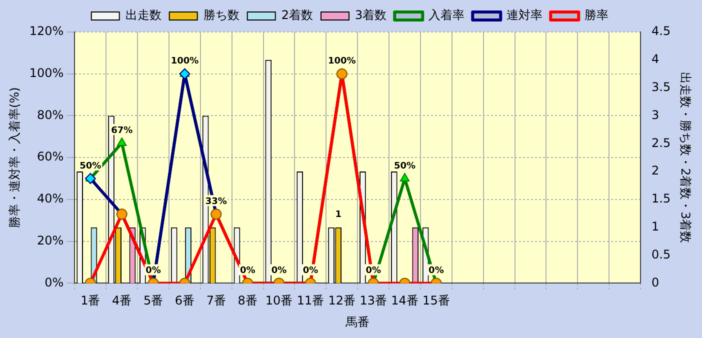 This screenshot has height=338, width=702. I want to click on y-tick-label: 100%, so click(46, 73).